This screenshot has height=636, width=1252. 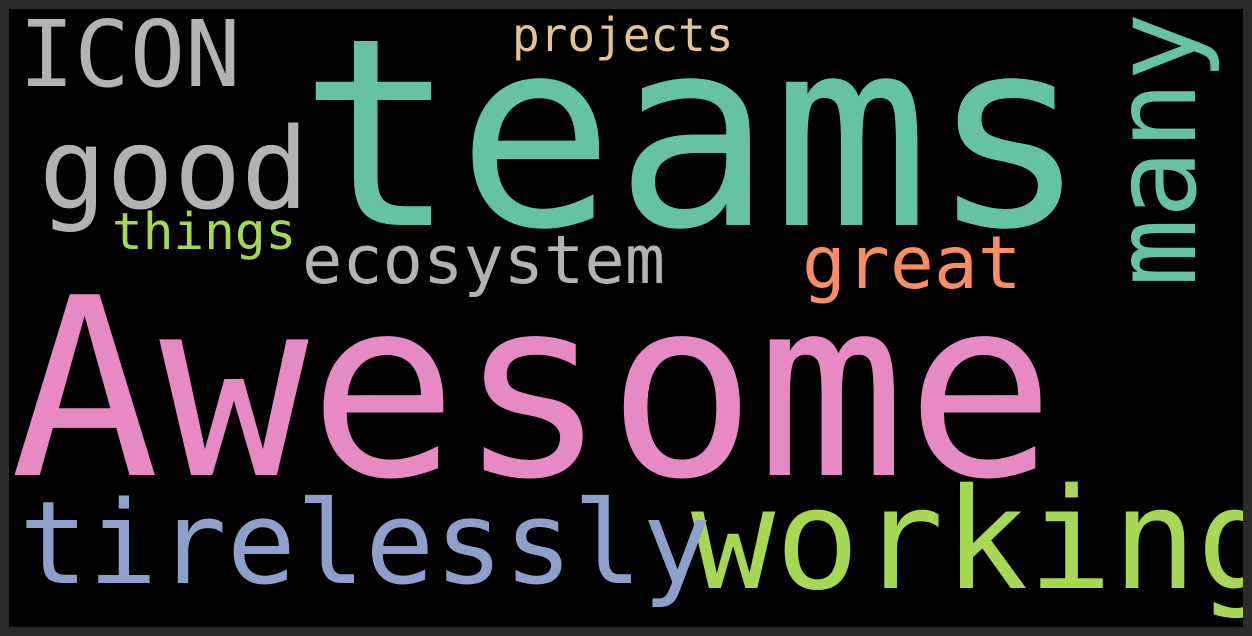 What do you see at coordinates (967, 540) in the screenshot?
I see `word-working: working` at bounding box center [967, 540].